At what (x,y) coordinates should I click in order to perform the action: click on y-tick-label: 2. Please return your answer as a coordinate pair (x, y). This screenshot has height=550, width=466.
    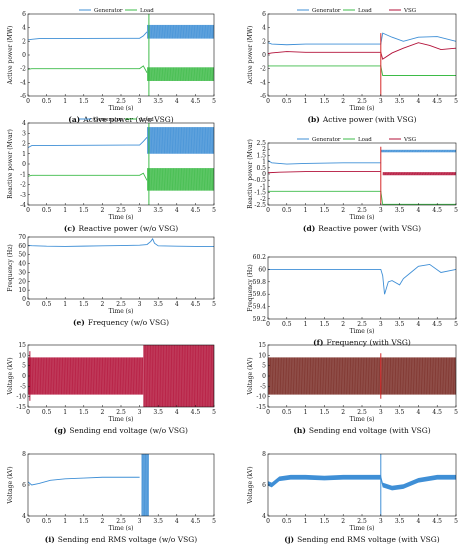
    Looking at the image, I should click on (264, 41).